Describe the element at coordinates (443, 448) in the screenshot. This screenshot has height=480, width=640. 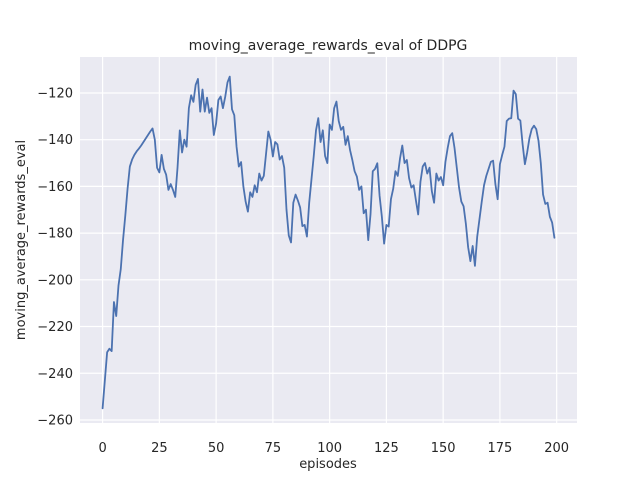
I see `x-tick-label: 150` at that location.